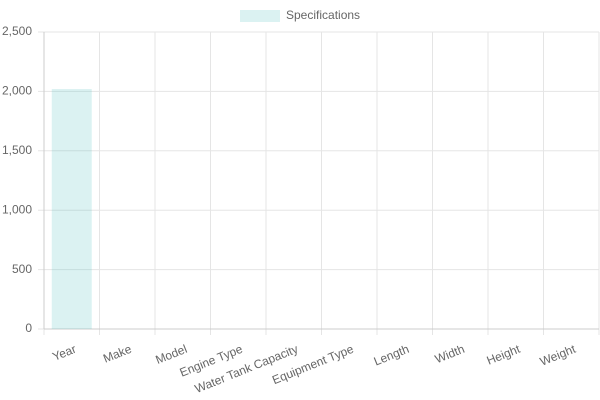 This screenshot has height=400, width=600. I want to click on y-tick-label: 2,500, so click(17, 31).